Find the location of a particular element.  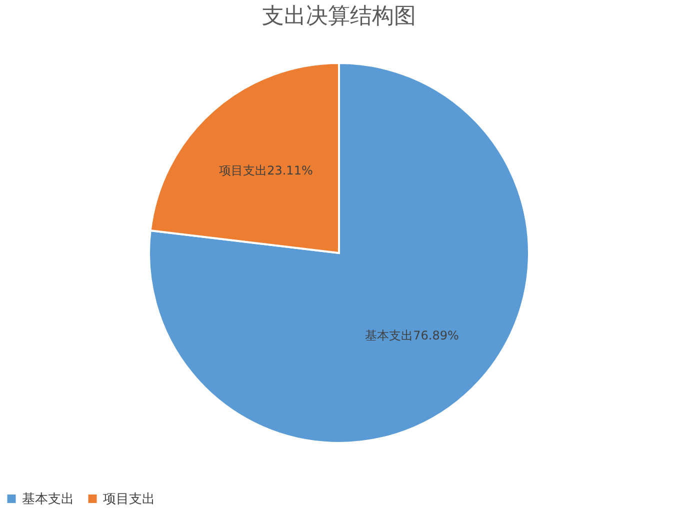

category-label: 项目支出23.11% is located at coordinates (266, 171).